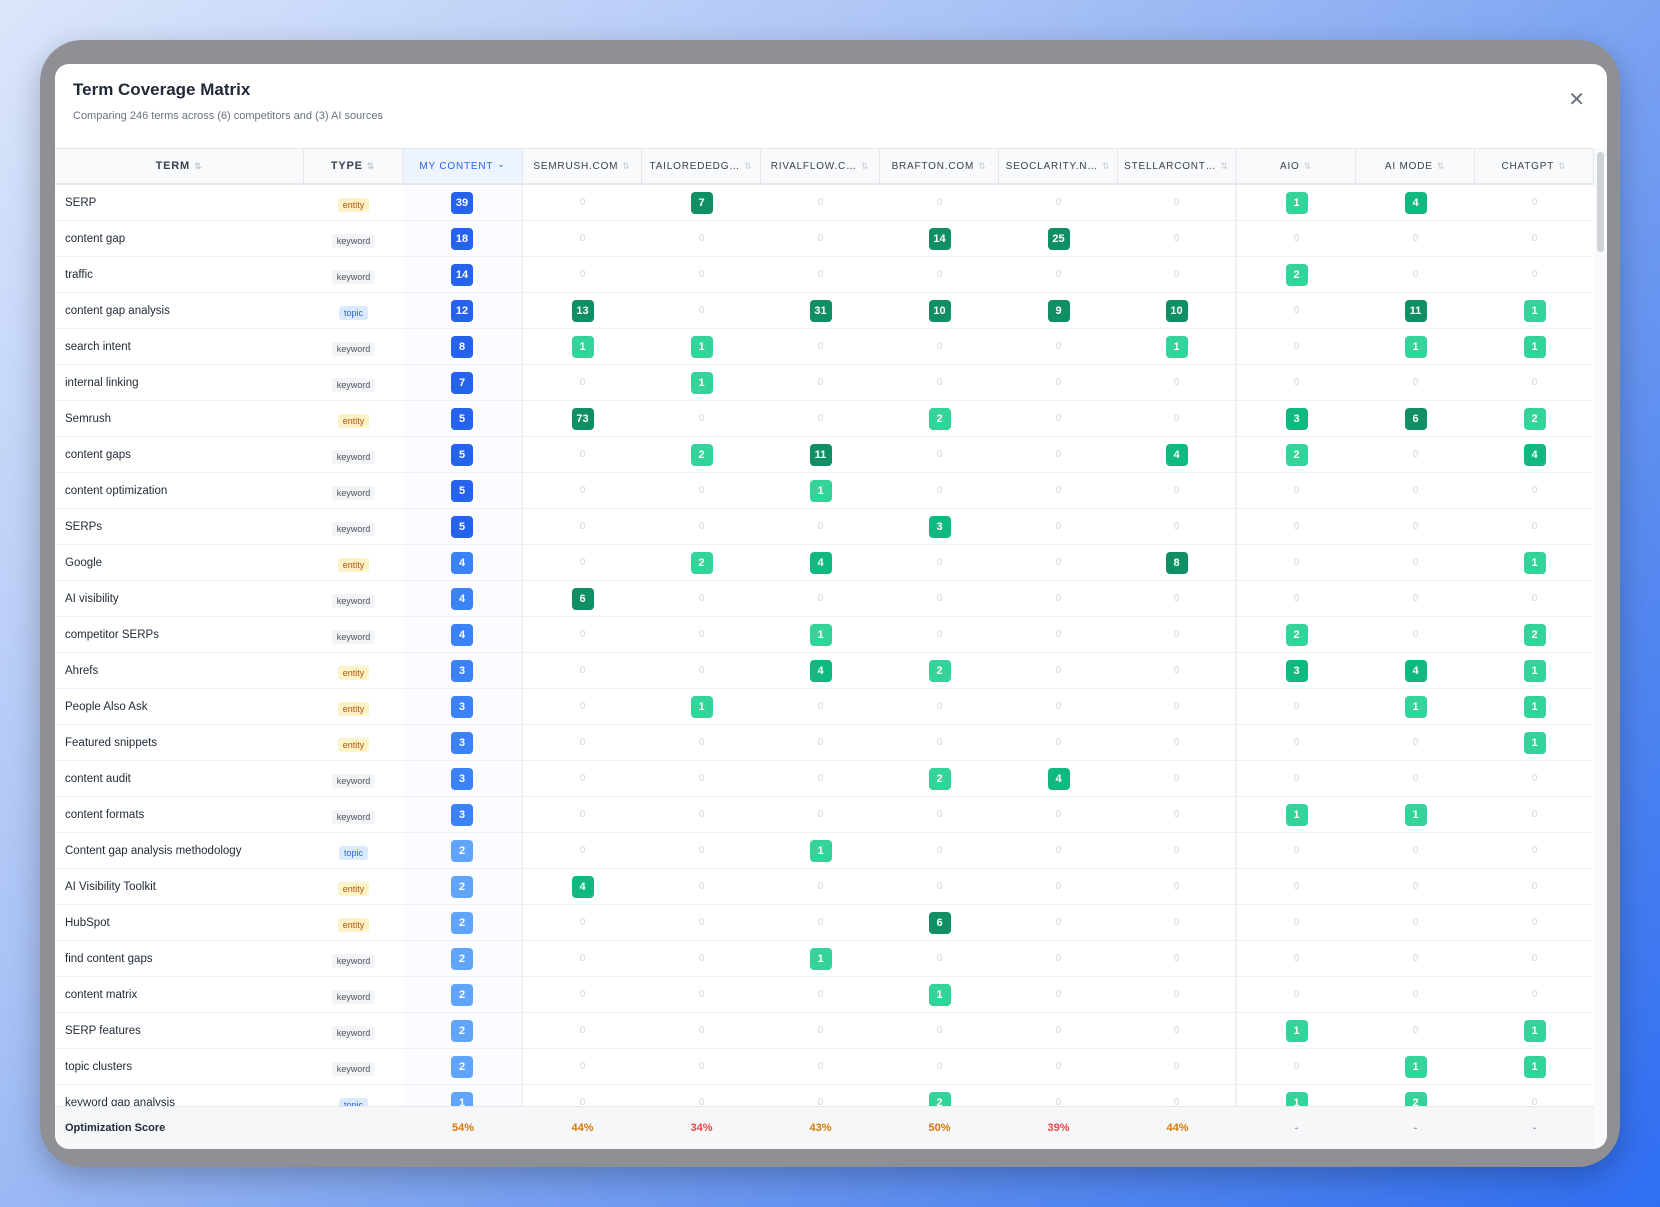  Describe the element at coordinates (1058, 166) in the screenshot. I see `column-header-seoclarity-n: SEOCLARITY.N… ⇅` at that location.